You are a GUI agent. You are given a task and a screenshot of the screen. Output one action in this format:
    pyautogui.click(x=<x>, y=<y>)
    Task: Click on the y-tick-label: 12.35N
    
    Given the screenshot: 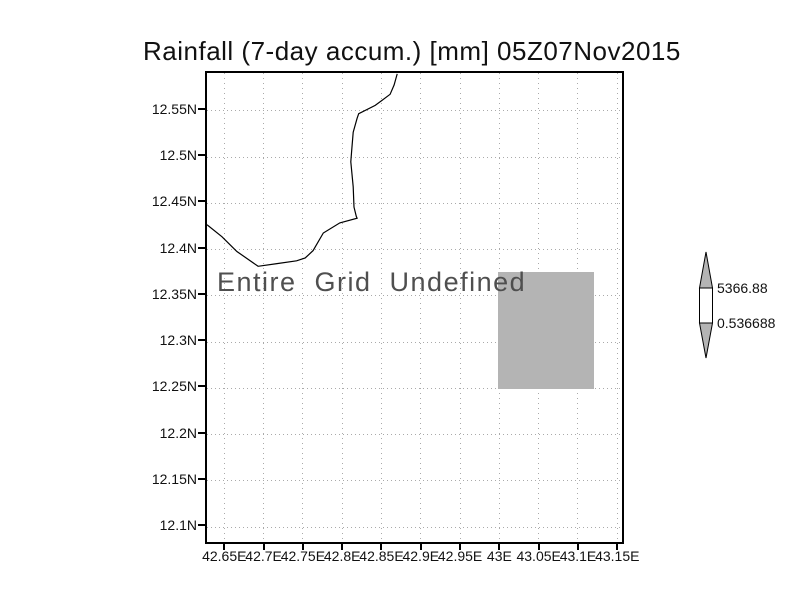 What is the action you would take?
    pyautogui.click(x=174, y=293)
    